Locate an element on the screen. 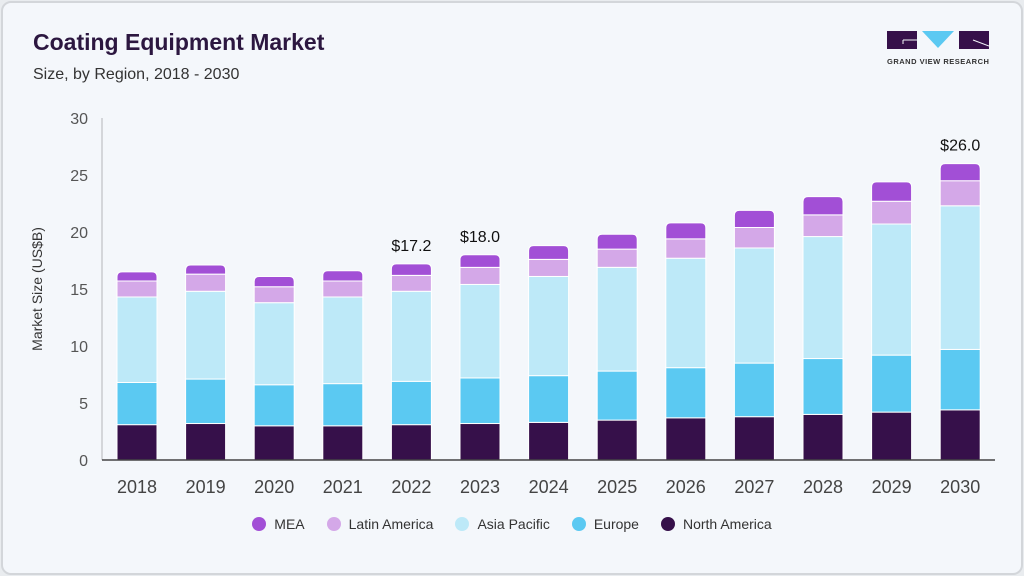  legend-label: MEA is located at coordinates (289, 524).